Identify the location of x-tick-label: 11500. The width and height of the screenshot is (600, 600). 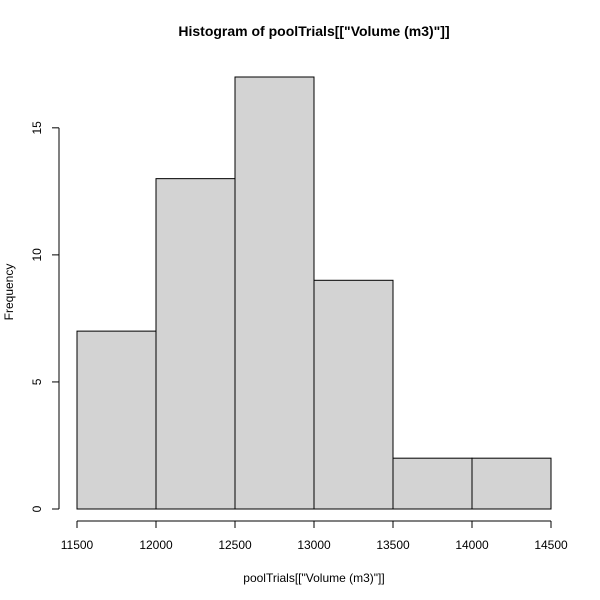
(77, 545).